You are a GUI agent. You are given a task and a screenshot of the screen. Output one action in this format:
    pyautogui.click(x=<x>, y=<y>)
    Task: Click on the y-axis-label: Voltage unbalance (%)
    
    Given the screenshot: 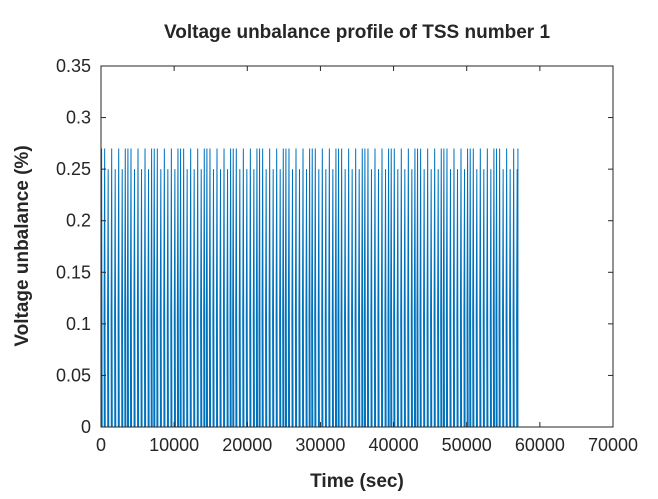 What is the action you would take?
    pyautogui.click(x=22, y=245)
    